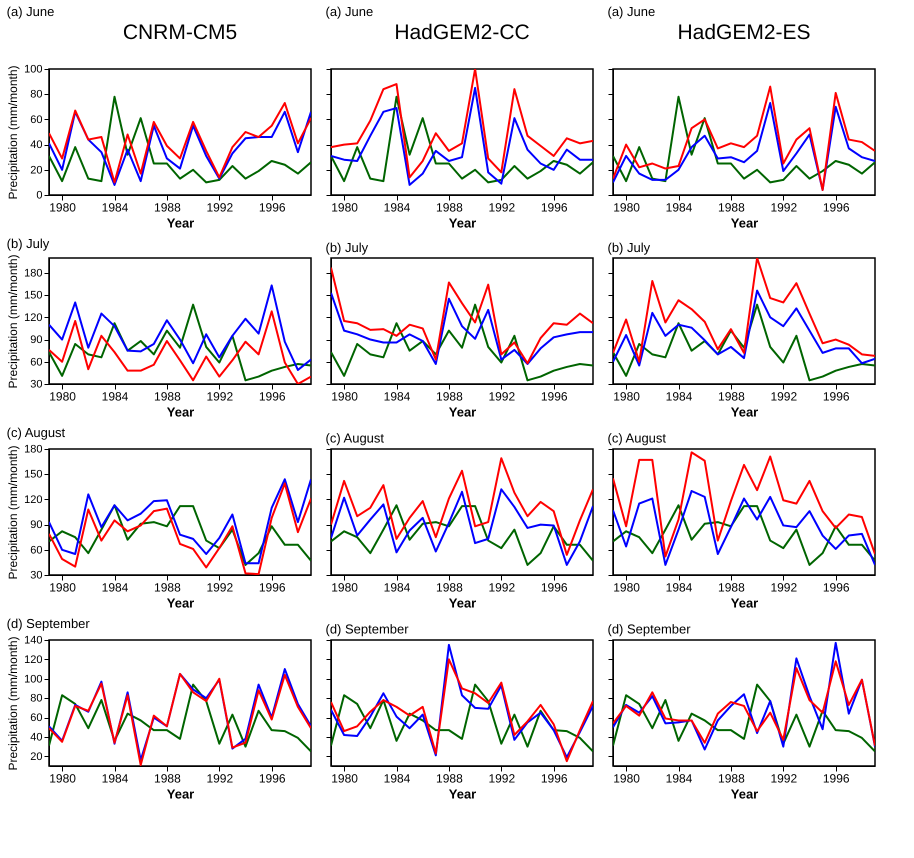  Describe the element at coordinates (180, 32) in the screenshot. I see `chart-title: CNRM-CM5` at that location.